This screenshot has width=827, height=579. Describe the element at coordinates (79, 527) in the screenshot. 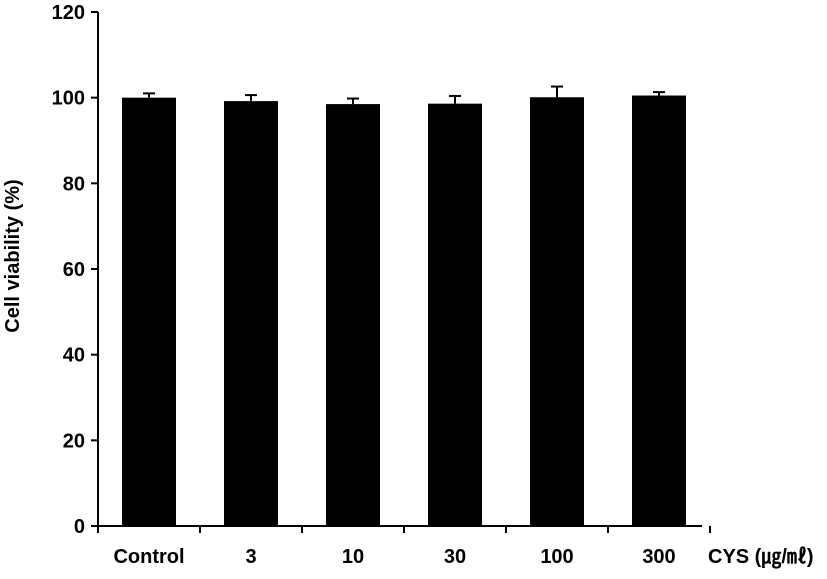

I see `y-tick-label: 0` at that location.